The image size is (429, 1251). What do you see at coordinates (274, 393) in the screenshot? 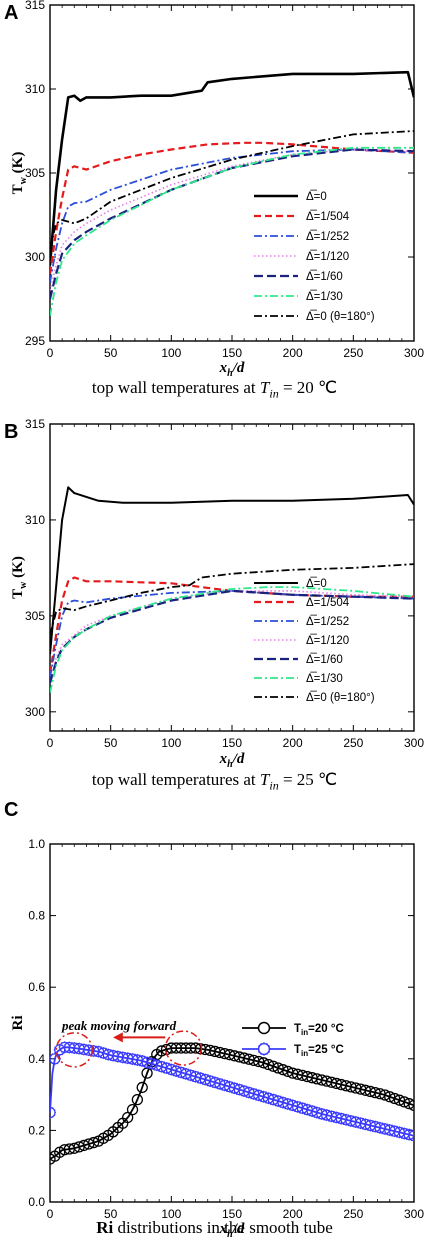
I see `caption-a-sub: in` at bounding box center [274, 393].